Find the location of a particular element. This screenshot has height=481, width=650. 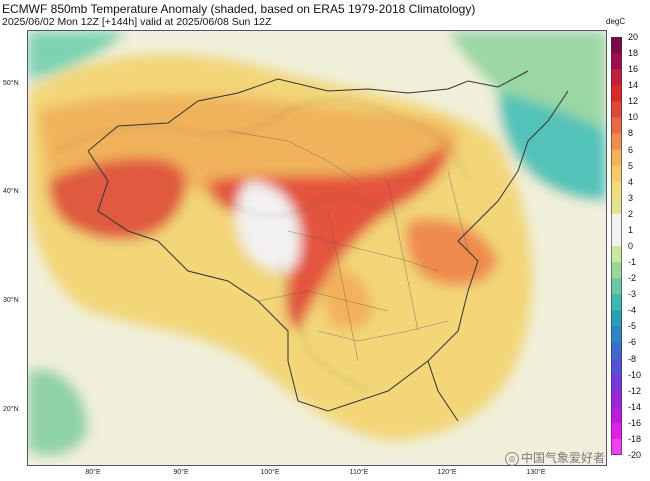

colorbar-outline is located at coordinates (616, 246).